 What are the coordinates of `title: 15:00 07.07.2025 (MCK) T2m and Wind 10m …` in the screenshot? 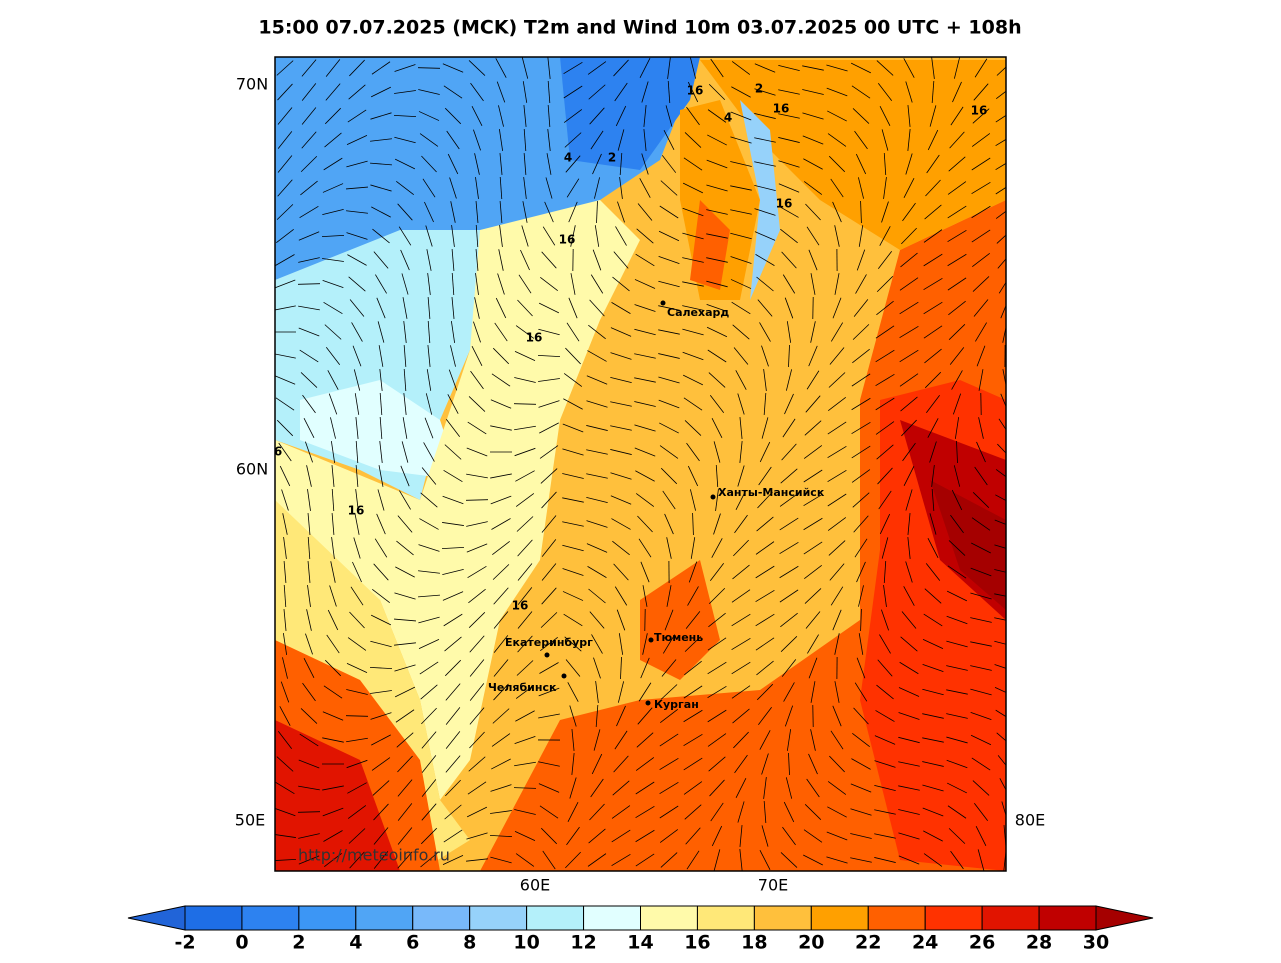 It's located at (639, 28).